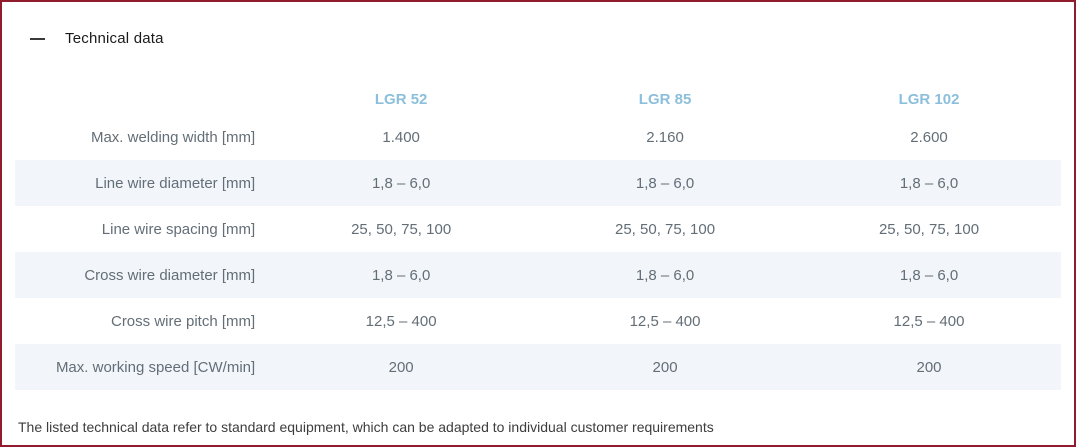  I want to click on cell-value: 1.400, so click(401, 137).